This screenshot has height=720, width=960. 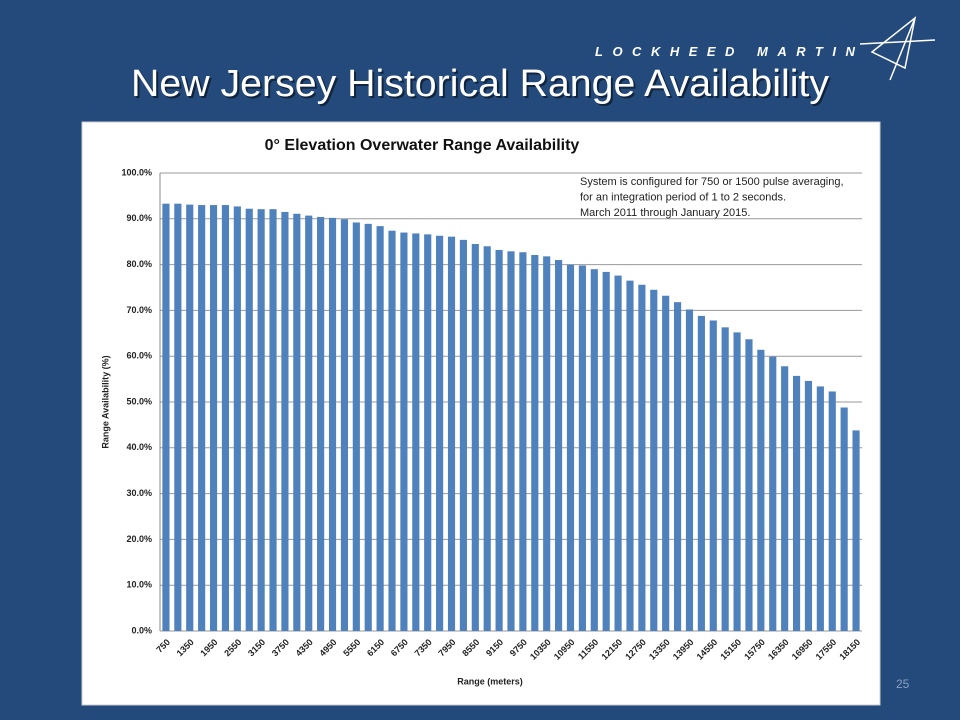 I want to click on y-tick-label: 0.0%, so click(x=141, y=630).